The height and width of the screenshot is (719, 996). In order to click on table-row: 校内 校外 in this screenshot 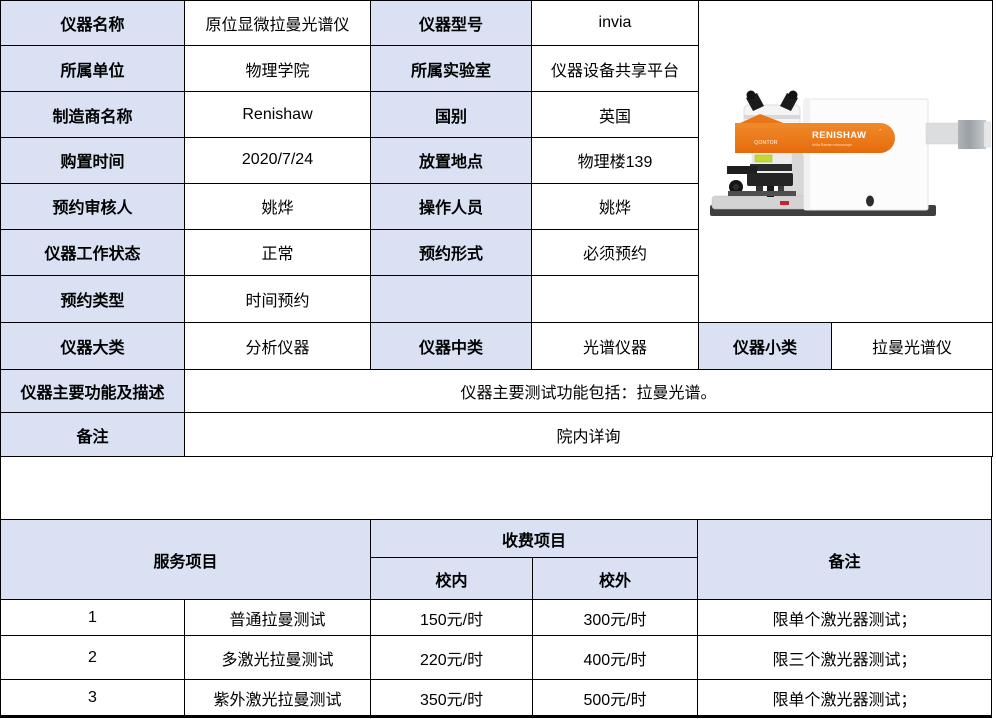, I will do `click(496, 578)`.